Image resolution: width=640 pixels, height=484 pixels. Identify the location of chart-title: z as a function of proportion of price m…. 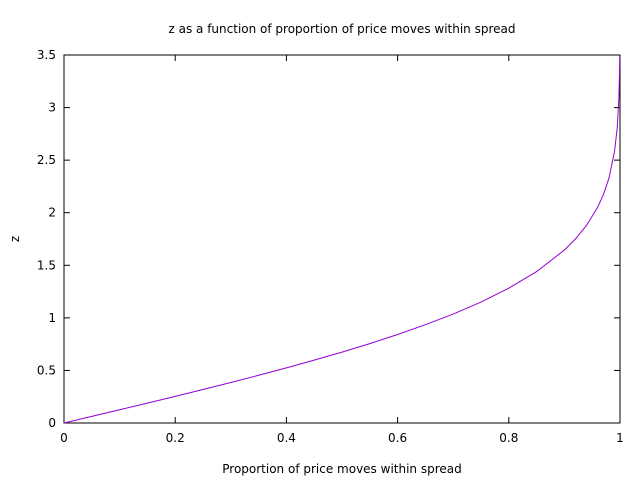
(342, 29).